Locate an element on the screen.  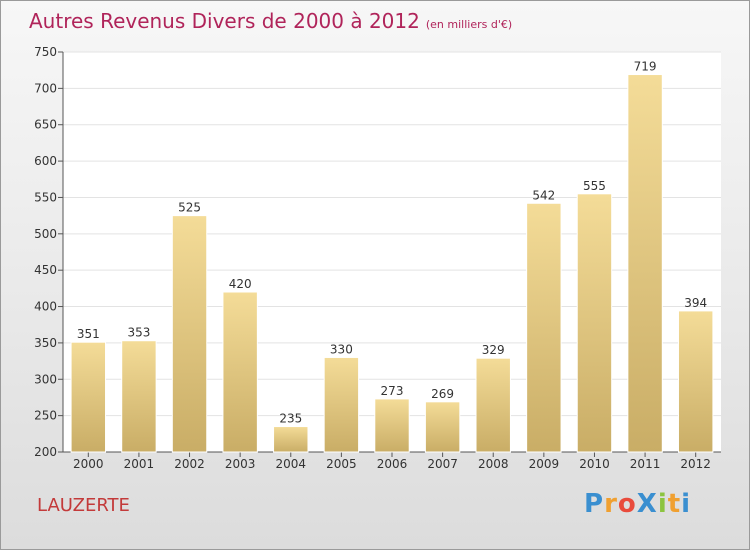
x-tick-label: 2011 is located at coordinates (645, 464).